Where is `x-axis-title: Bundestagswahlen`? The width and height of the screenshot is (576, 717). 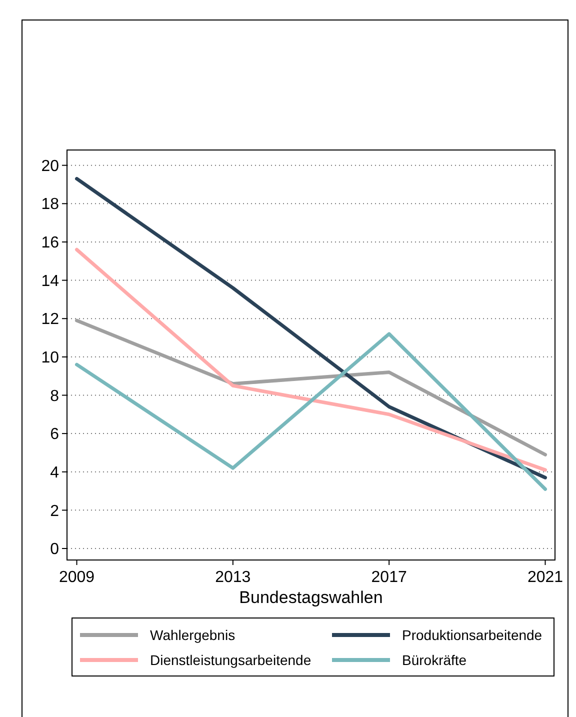
x-axis-title: Bundestagswahlen is located at coordinates (311, 597).